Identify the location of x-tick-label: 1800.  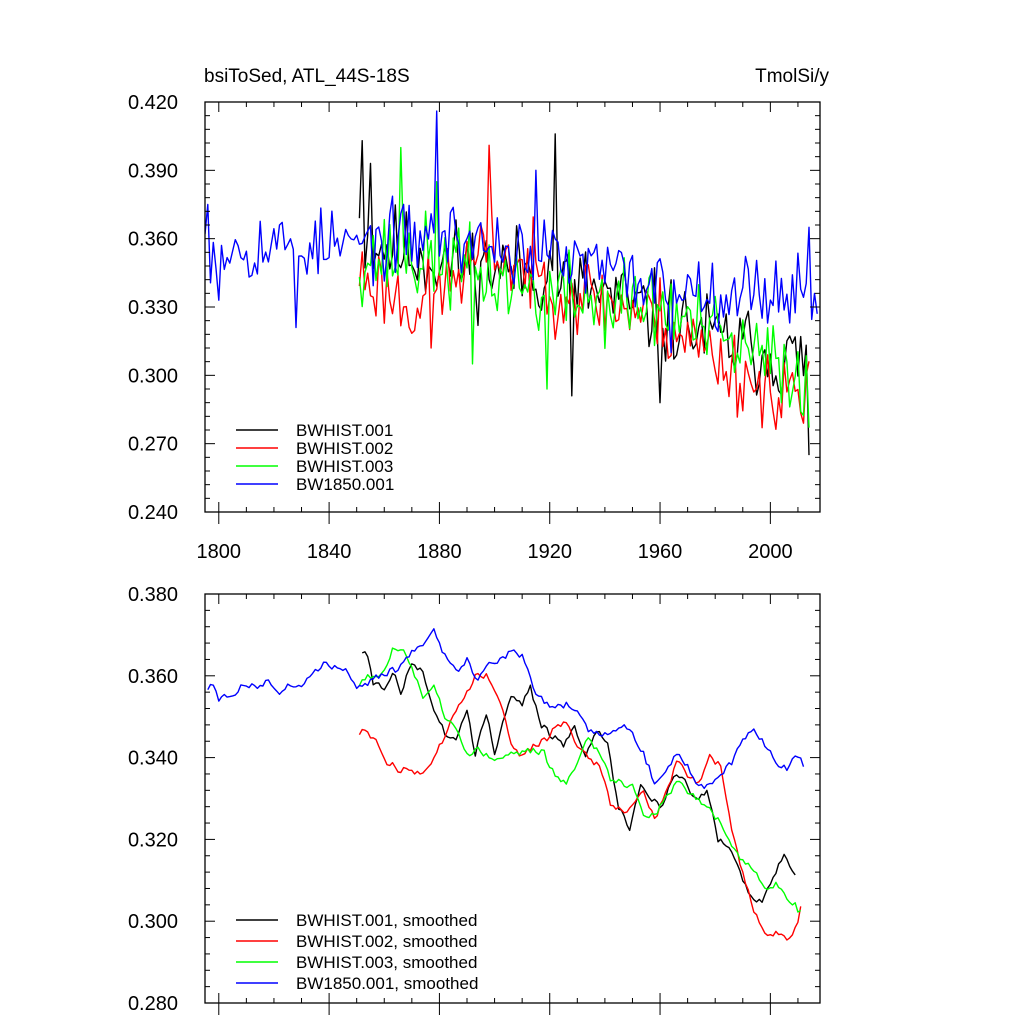
(219, 552).